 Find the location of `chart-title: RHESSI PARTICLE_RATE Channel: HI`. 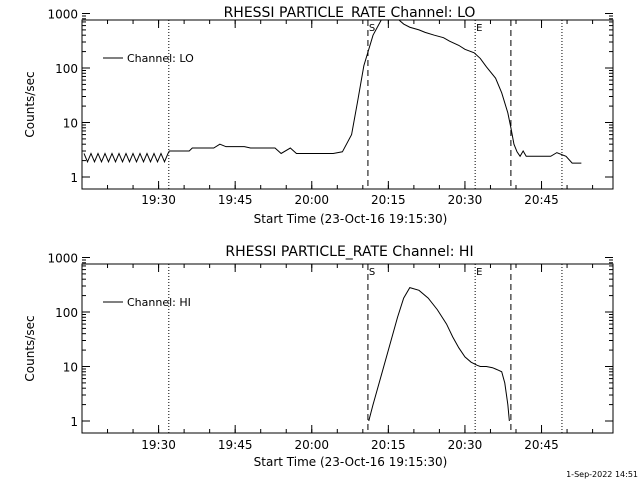

chart-title: RHESSI PARTICLE_RATE Channel: HI is located at coordinates (349, 252).